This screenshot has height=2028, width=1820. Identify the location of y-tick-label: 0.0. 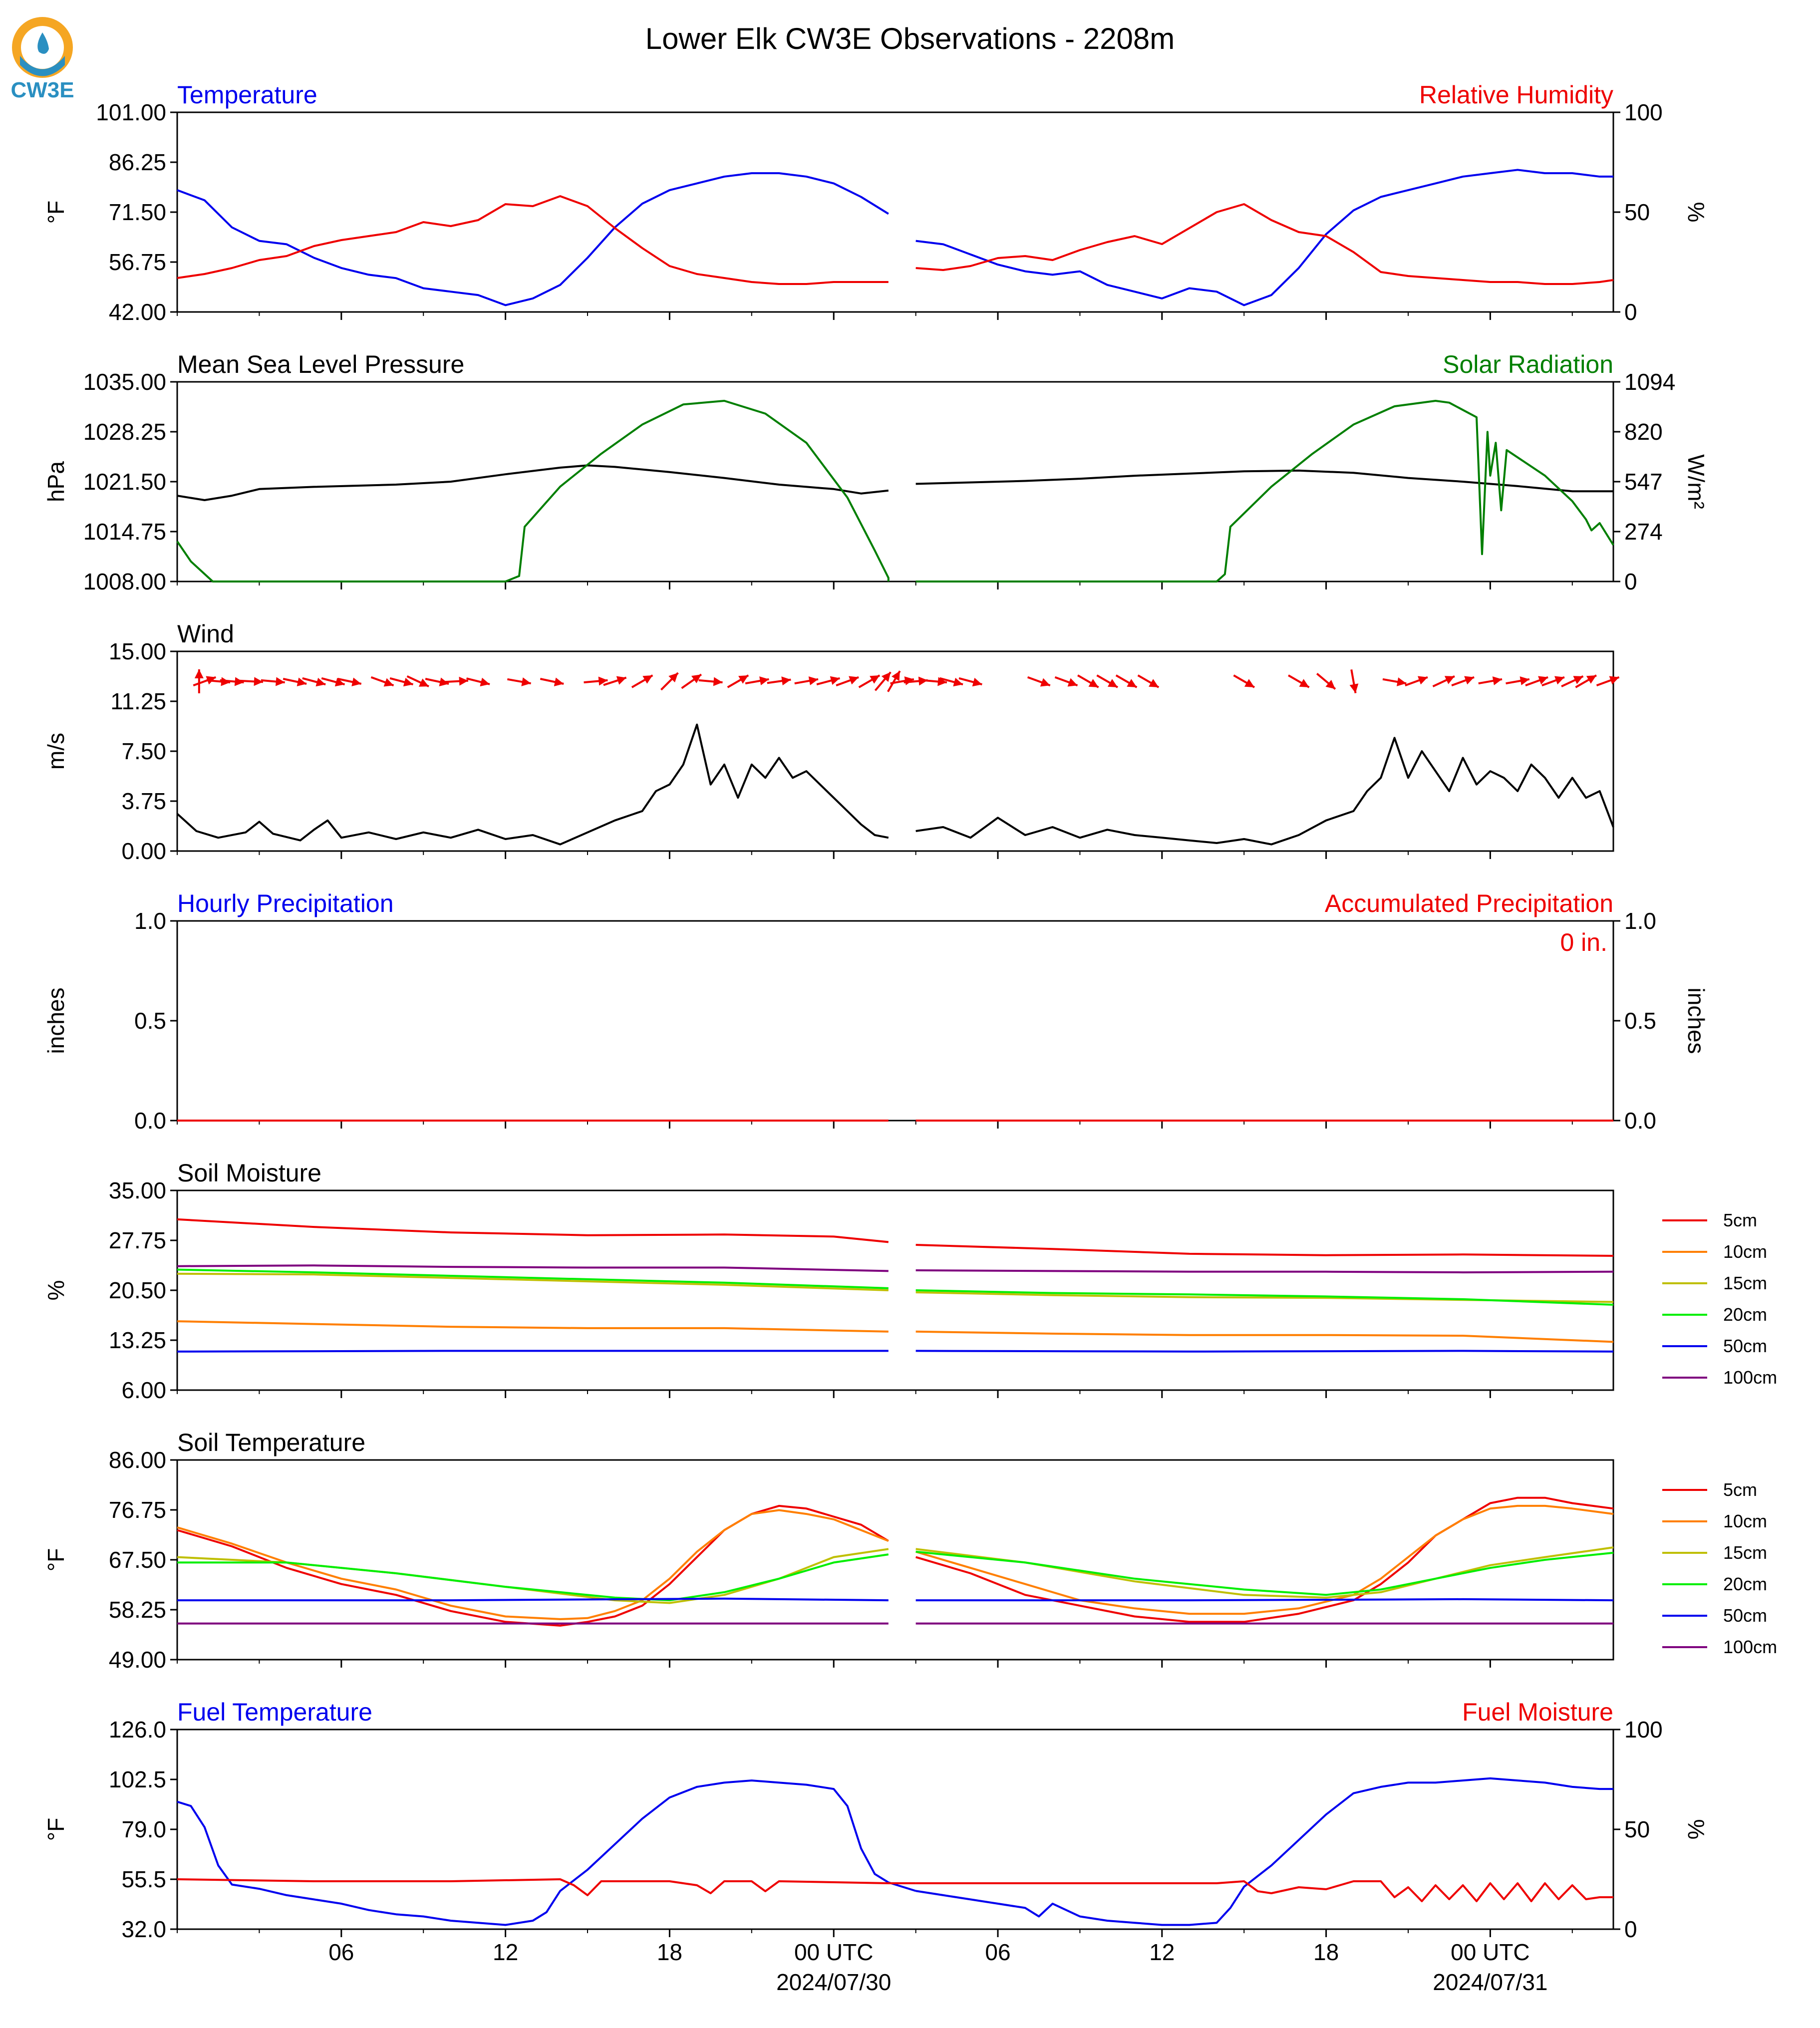
(150, 1121).